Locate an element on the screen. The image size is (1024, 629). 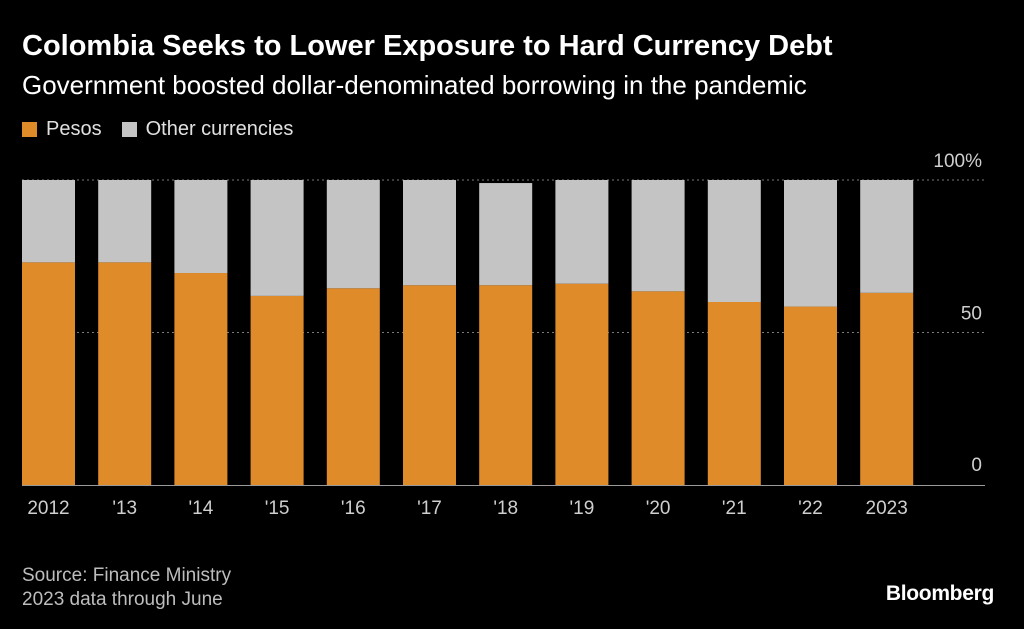
x-tick-label-2023: 2023 is located at coordinates (887, 508).